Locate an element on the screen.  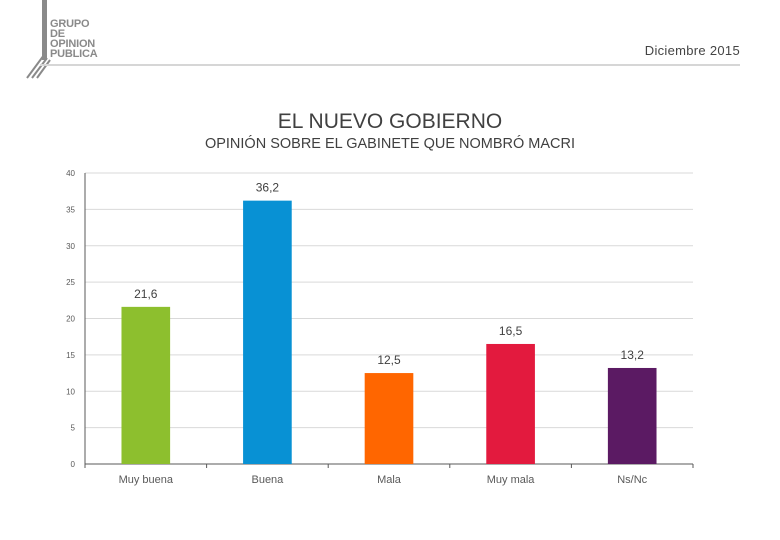
report-date: Diciembre 2015 is located at coordinates (692, 50).